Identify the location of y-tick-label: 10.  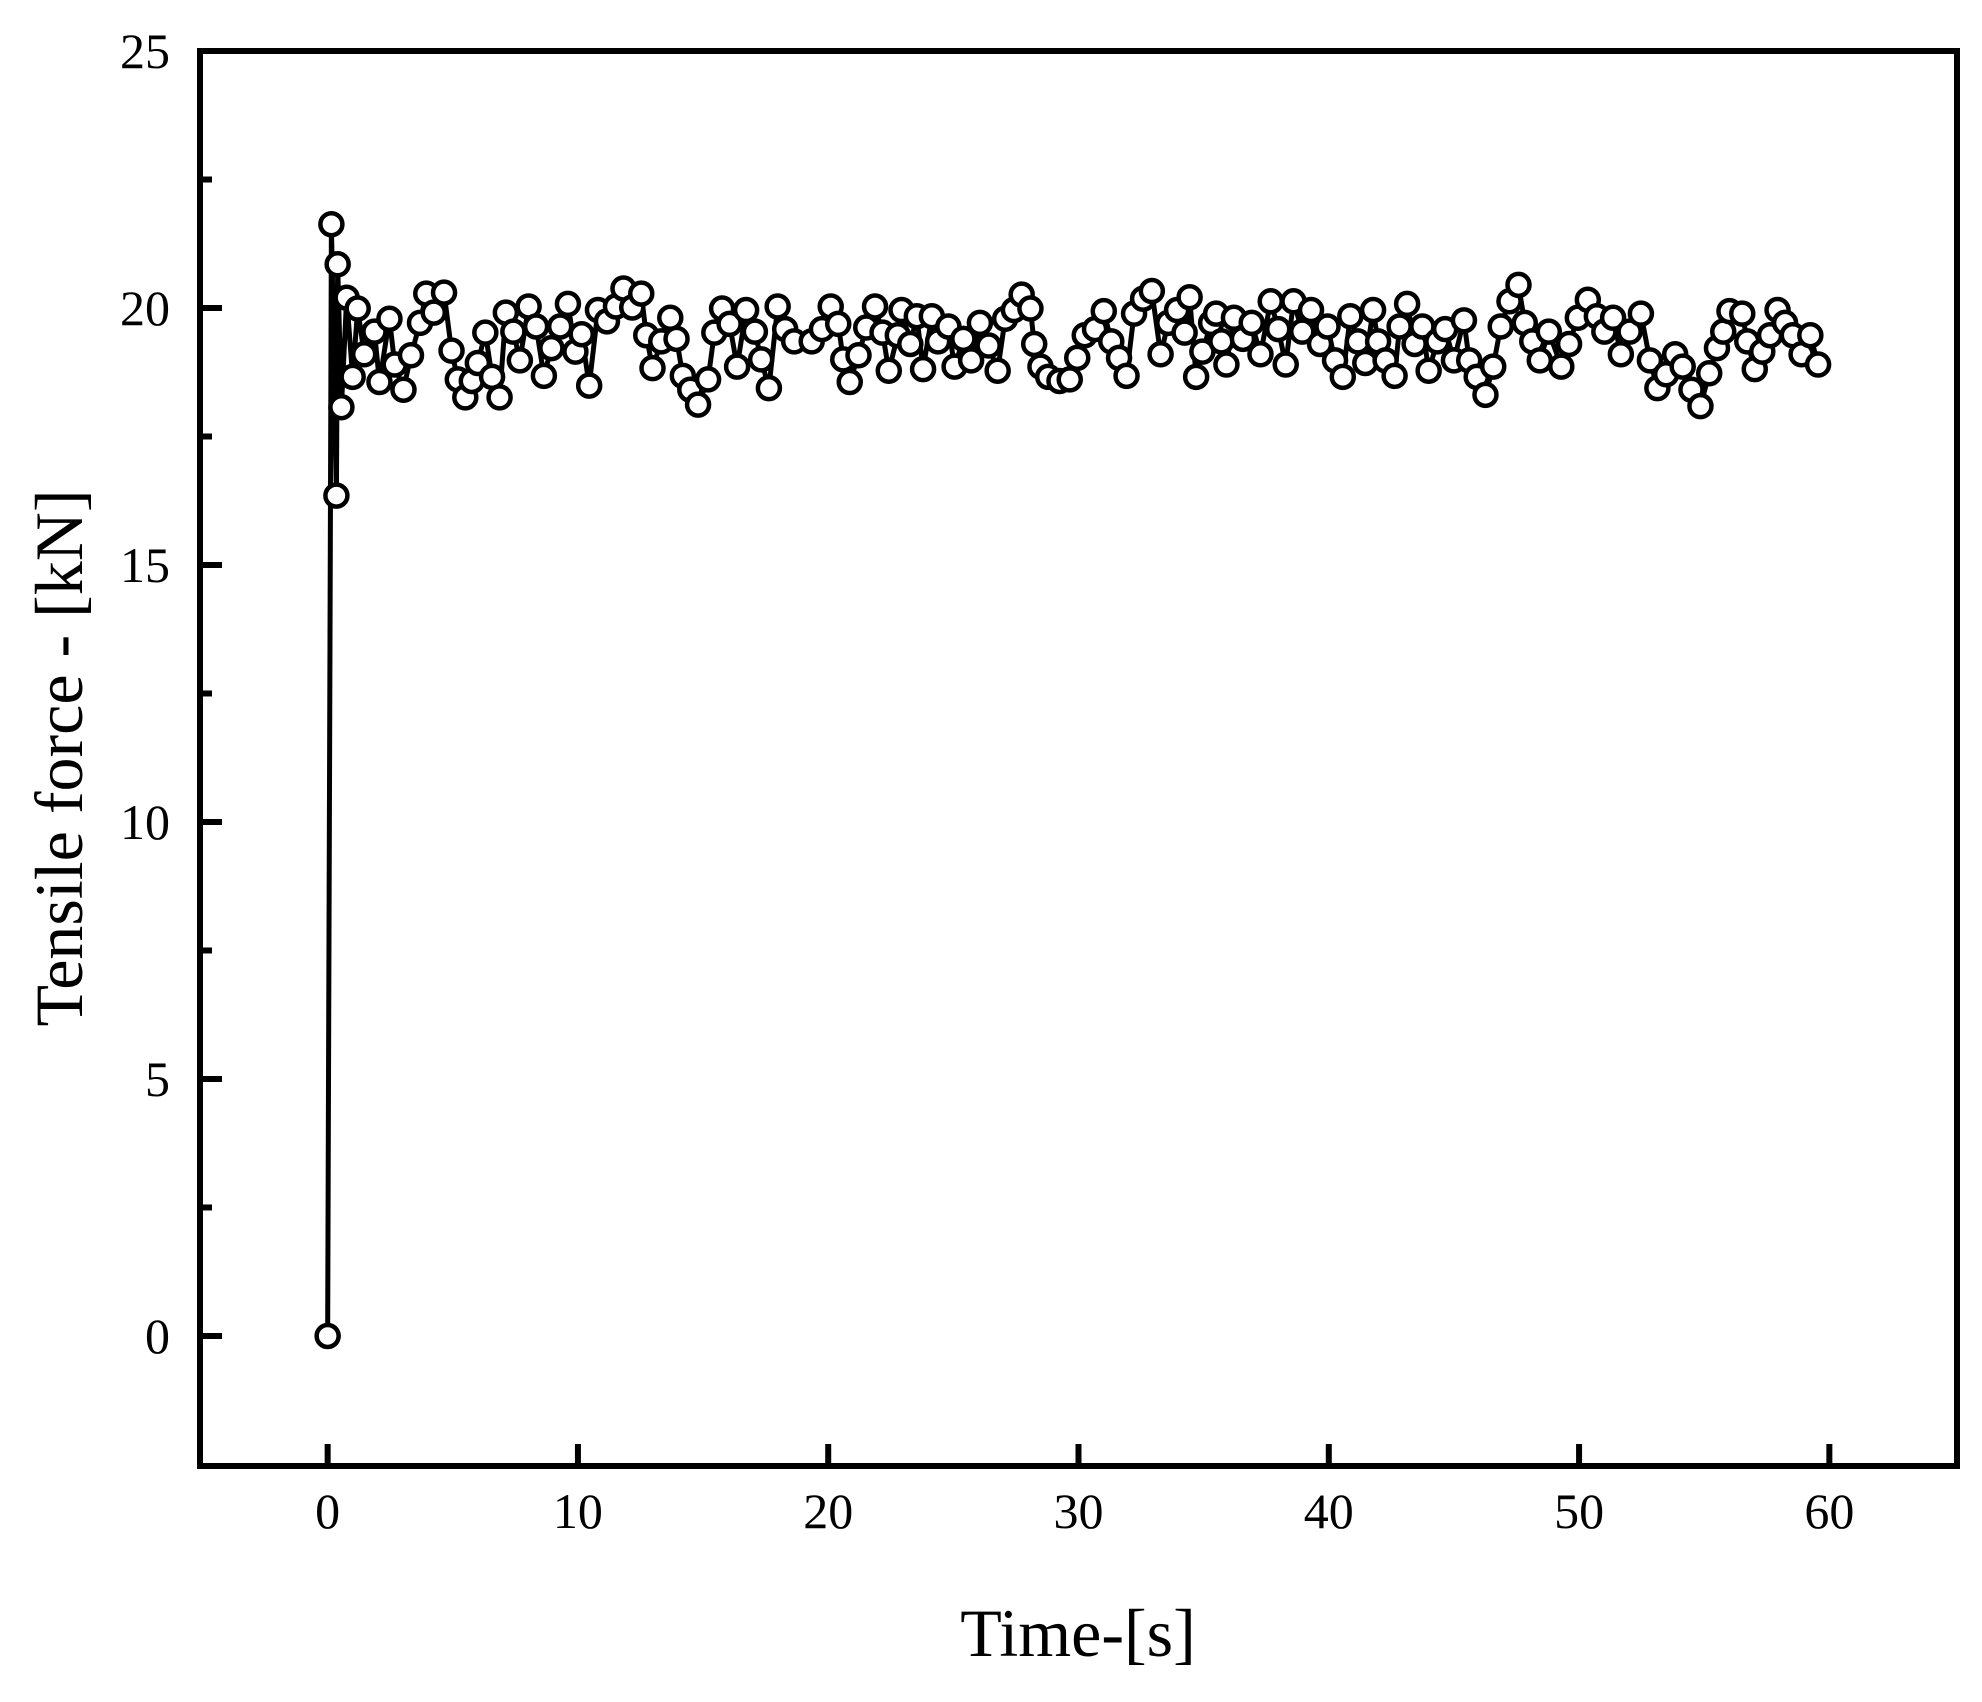
(145, 822).